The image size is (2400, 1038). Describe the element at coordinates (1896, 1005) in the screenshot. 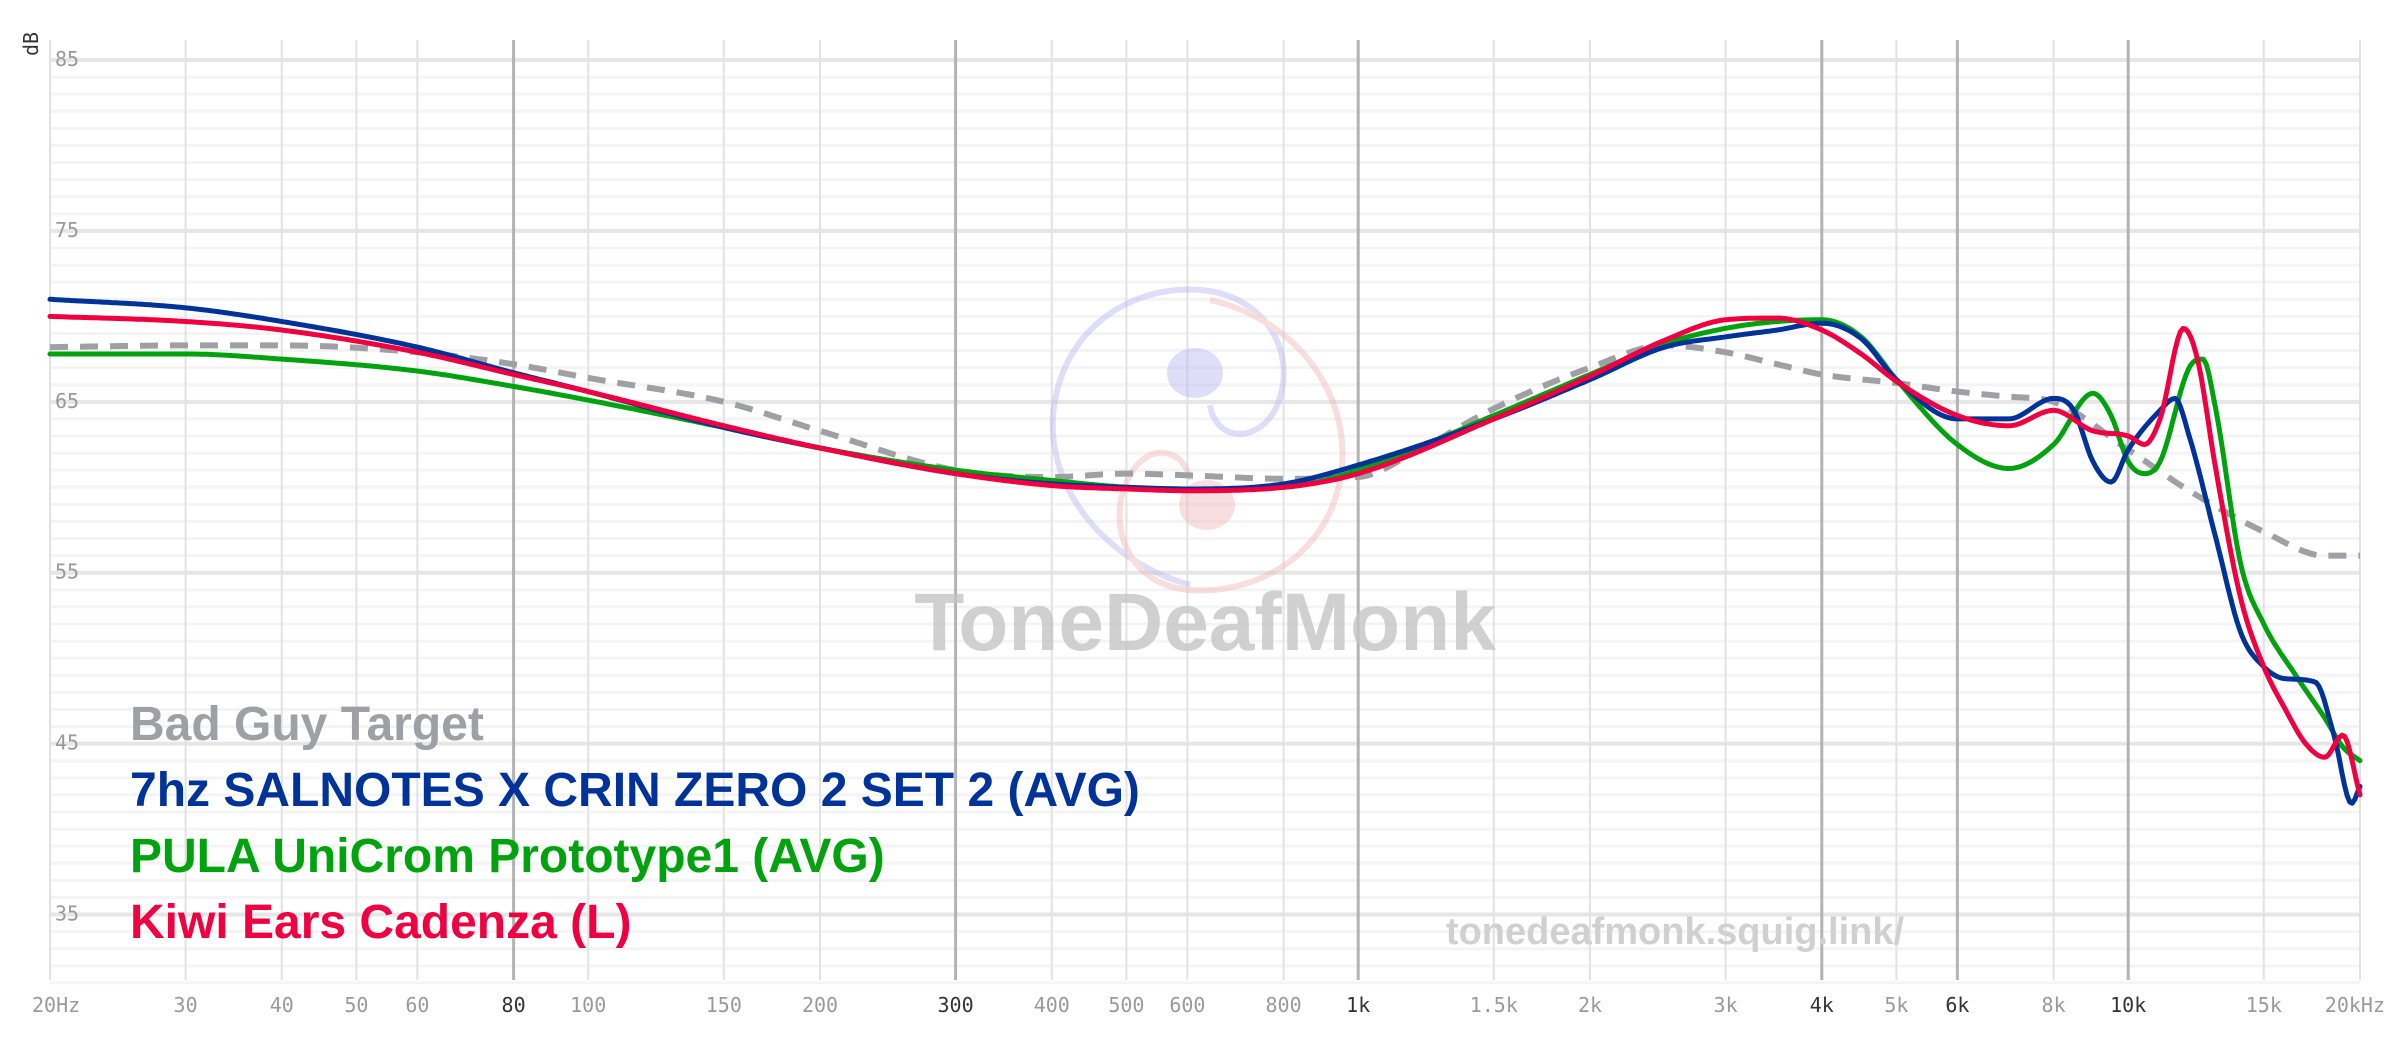

I see `x-tick-label: 5k` at that location.